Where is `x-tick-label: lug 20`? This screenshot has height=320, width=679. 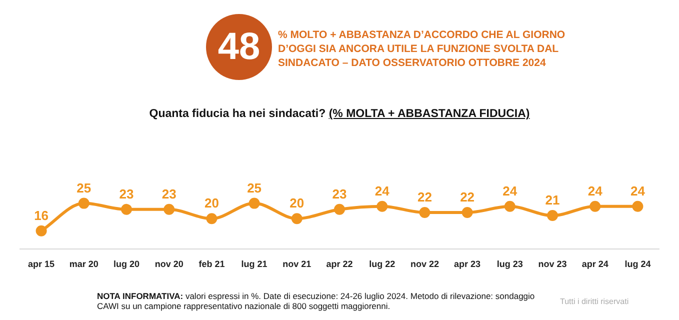 x-tick-label: lug 20 is located at coordinates (126, 264).